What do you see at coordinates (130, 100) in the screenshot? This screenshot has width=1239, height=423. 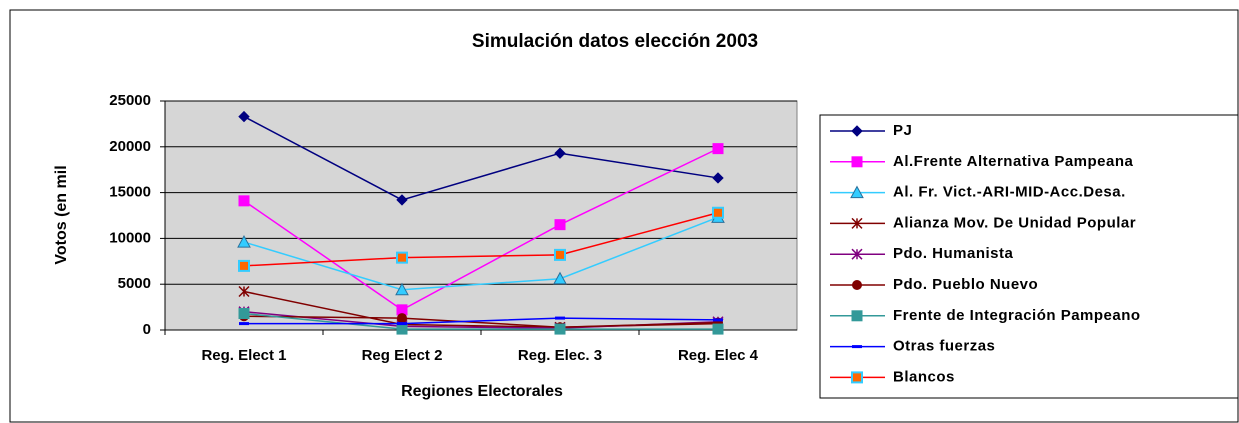 I see `y-tick-label: 25000` at bounding box center [130, 100].